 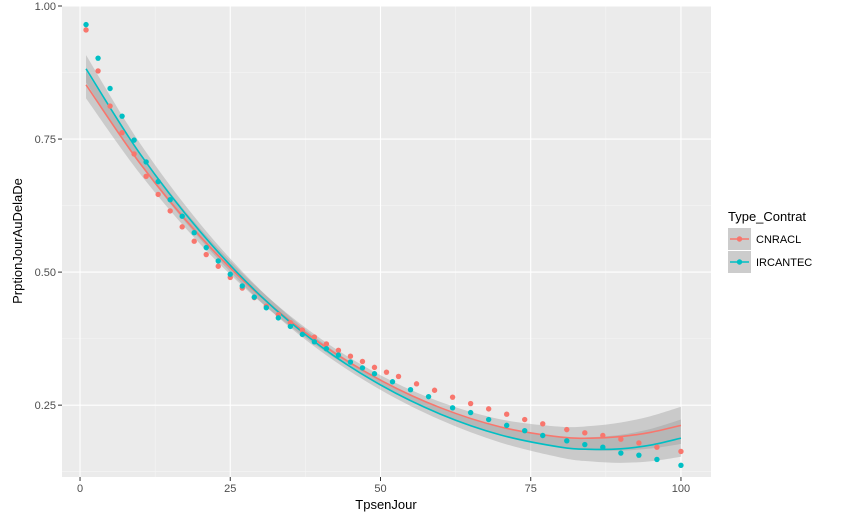 What do you see at coordinates (45, 206) in the screenshot?
I see `y-tick-labels: 0.25 0.50 0.75 1.00` at bounding box center [45, 206].